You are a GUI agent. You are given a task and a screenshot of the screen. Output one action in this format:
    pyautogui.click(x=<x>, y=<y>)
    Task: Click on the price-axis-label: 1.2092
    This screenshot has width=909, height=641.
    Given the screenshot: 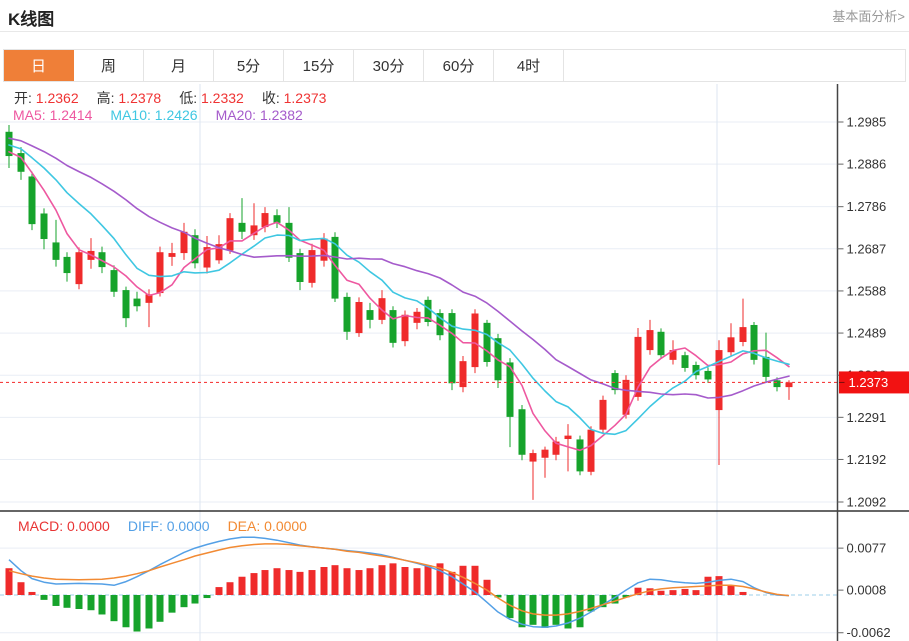 What is the action you would take?
    pyautogui.click(x=867, y=502)
    